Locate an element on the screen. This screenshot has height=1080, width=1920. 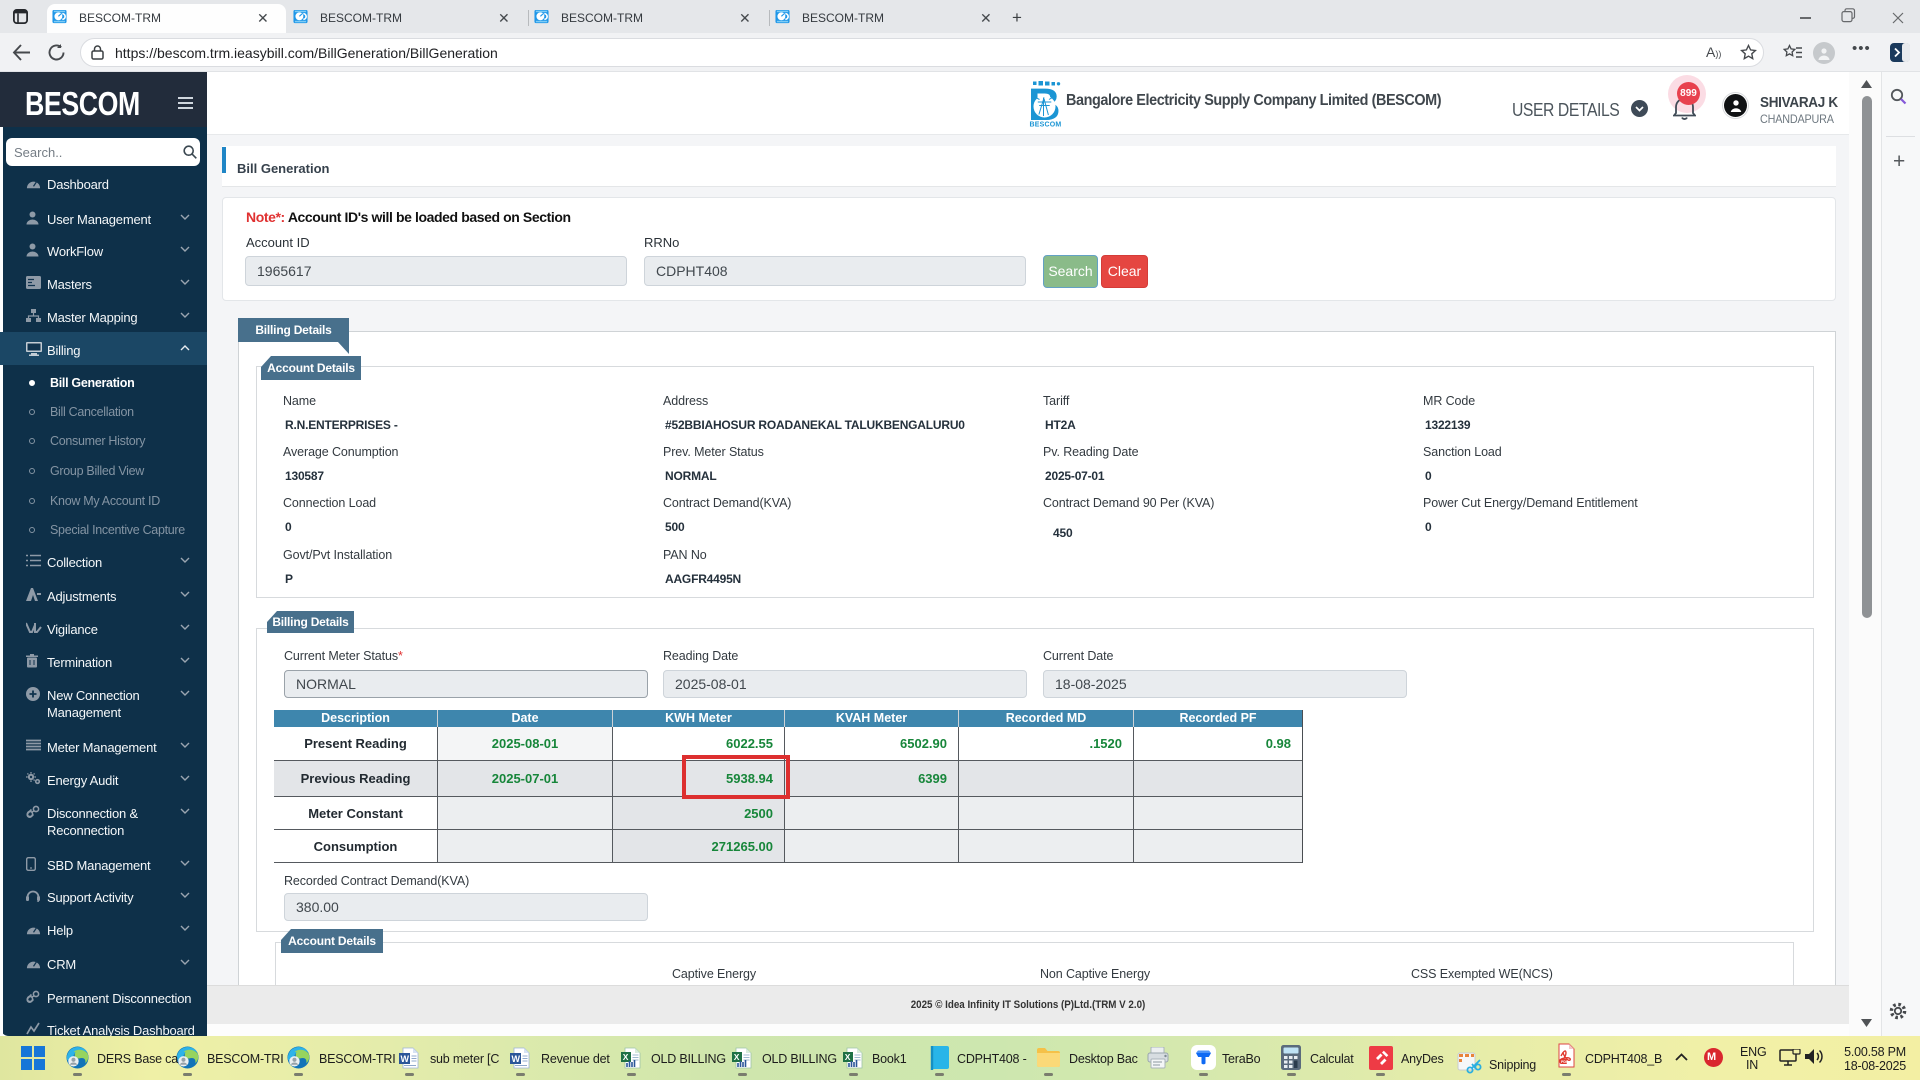
svg-text: BESCOM is located at coordinates (1046, 125).